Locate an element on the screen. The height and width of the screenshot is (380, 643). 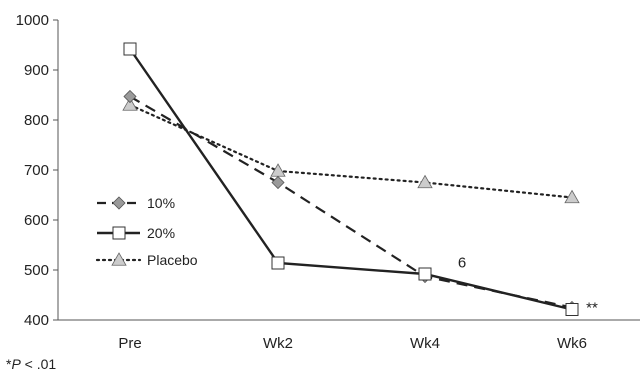
legend-label: 10% is located at coordinates (161, 203).